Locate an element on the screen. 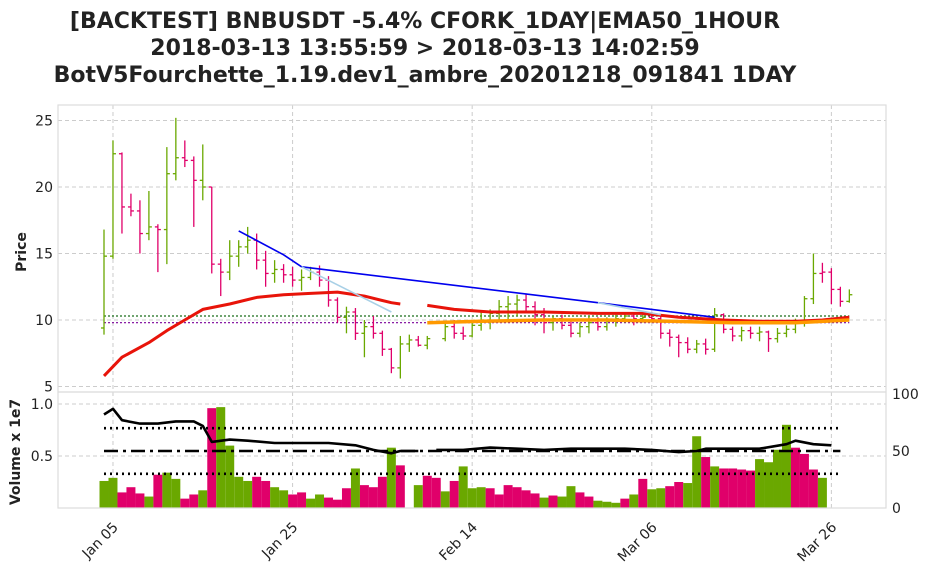 This screenshot has height=570, width=929. indicator-line-trend-light-blue is located at coordinates (346, 289).